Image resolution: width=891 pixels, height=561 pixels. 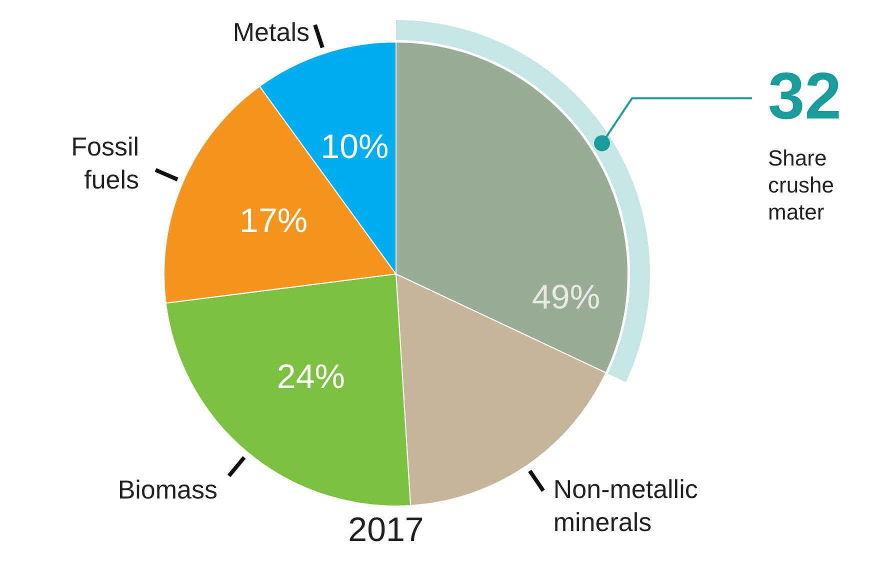 What do you see at coordinates (566, 297) in the screenshot?
I see `text: 49%` at bounding box center [566, 297].